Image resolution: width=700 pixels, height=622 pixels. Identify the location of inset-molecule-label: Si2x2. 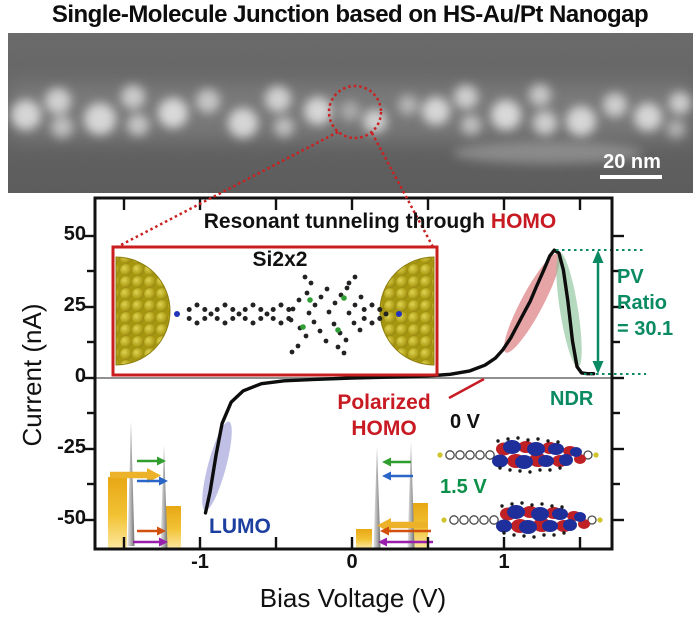
(280, 259).